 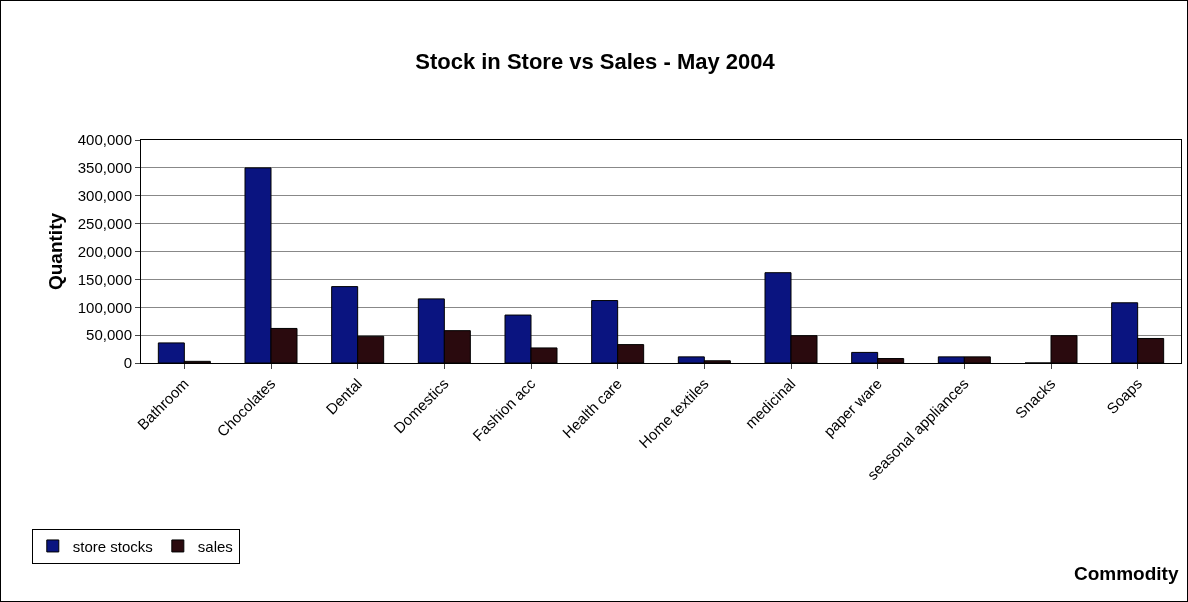 I want to click on y-tick-label: 200,000, so click(x=104, y=251).